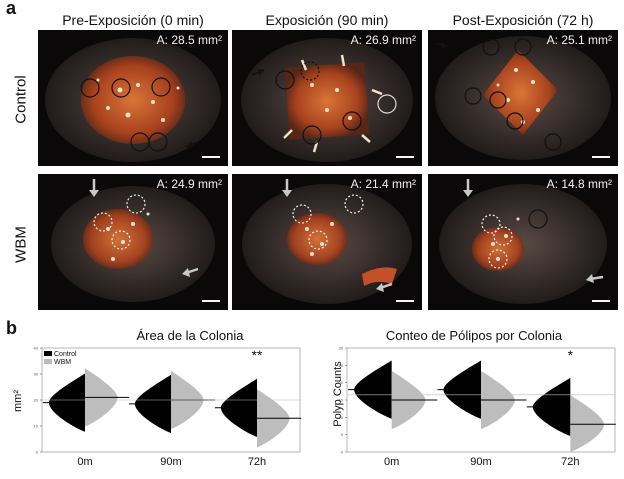  What do you see at coordinates (65, 354) in the screenshot?
I see `legend-label-control: Control` at bounding box center [65, 354].